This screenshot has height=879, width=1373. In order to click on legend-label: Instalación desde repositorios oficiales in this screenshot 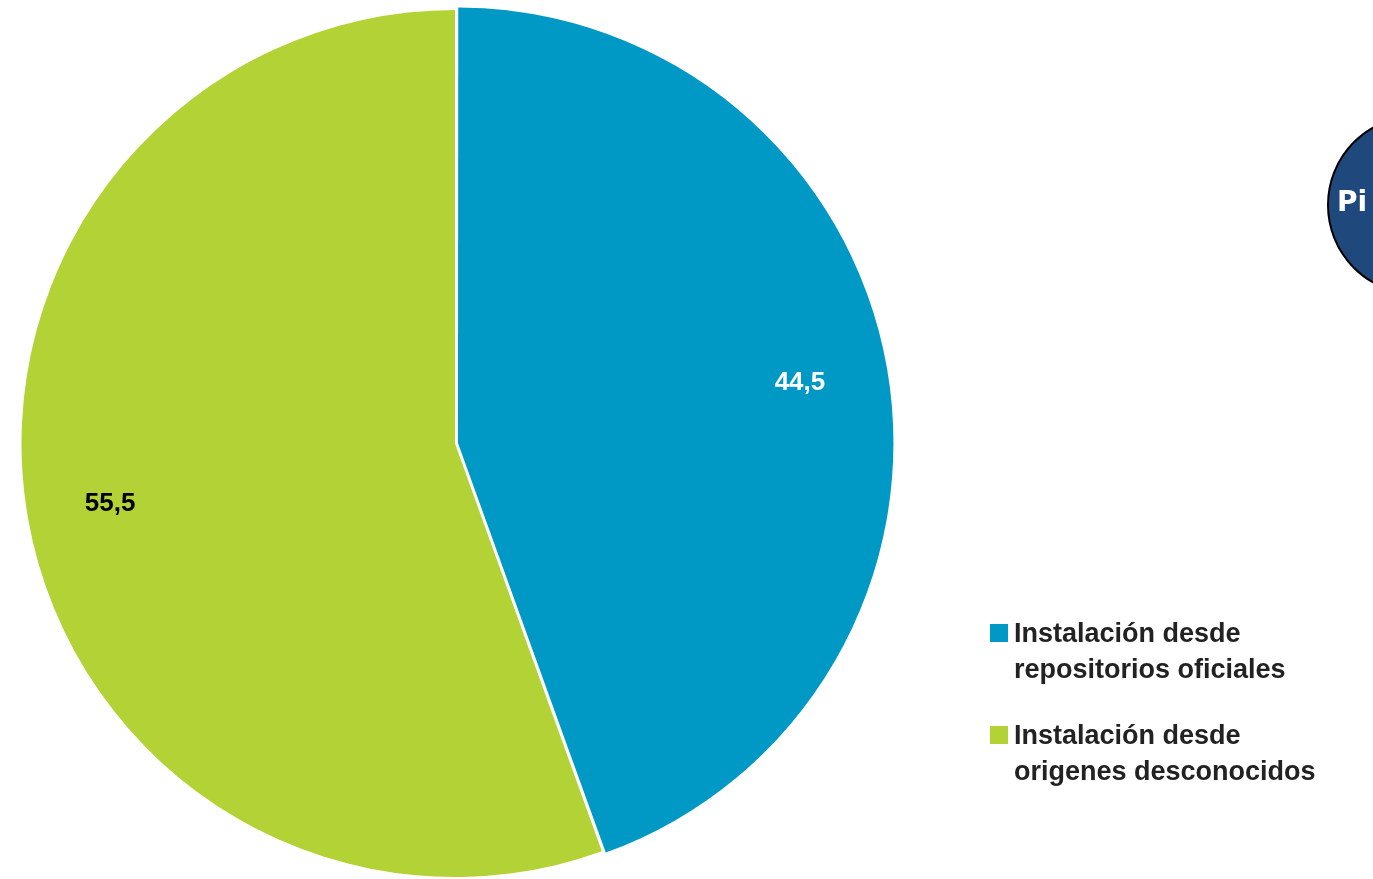, I will do `click(1150, 651)`.